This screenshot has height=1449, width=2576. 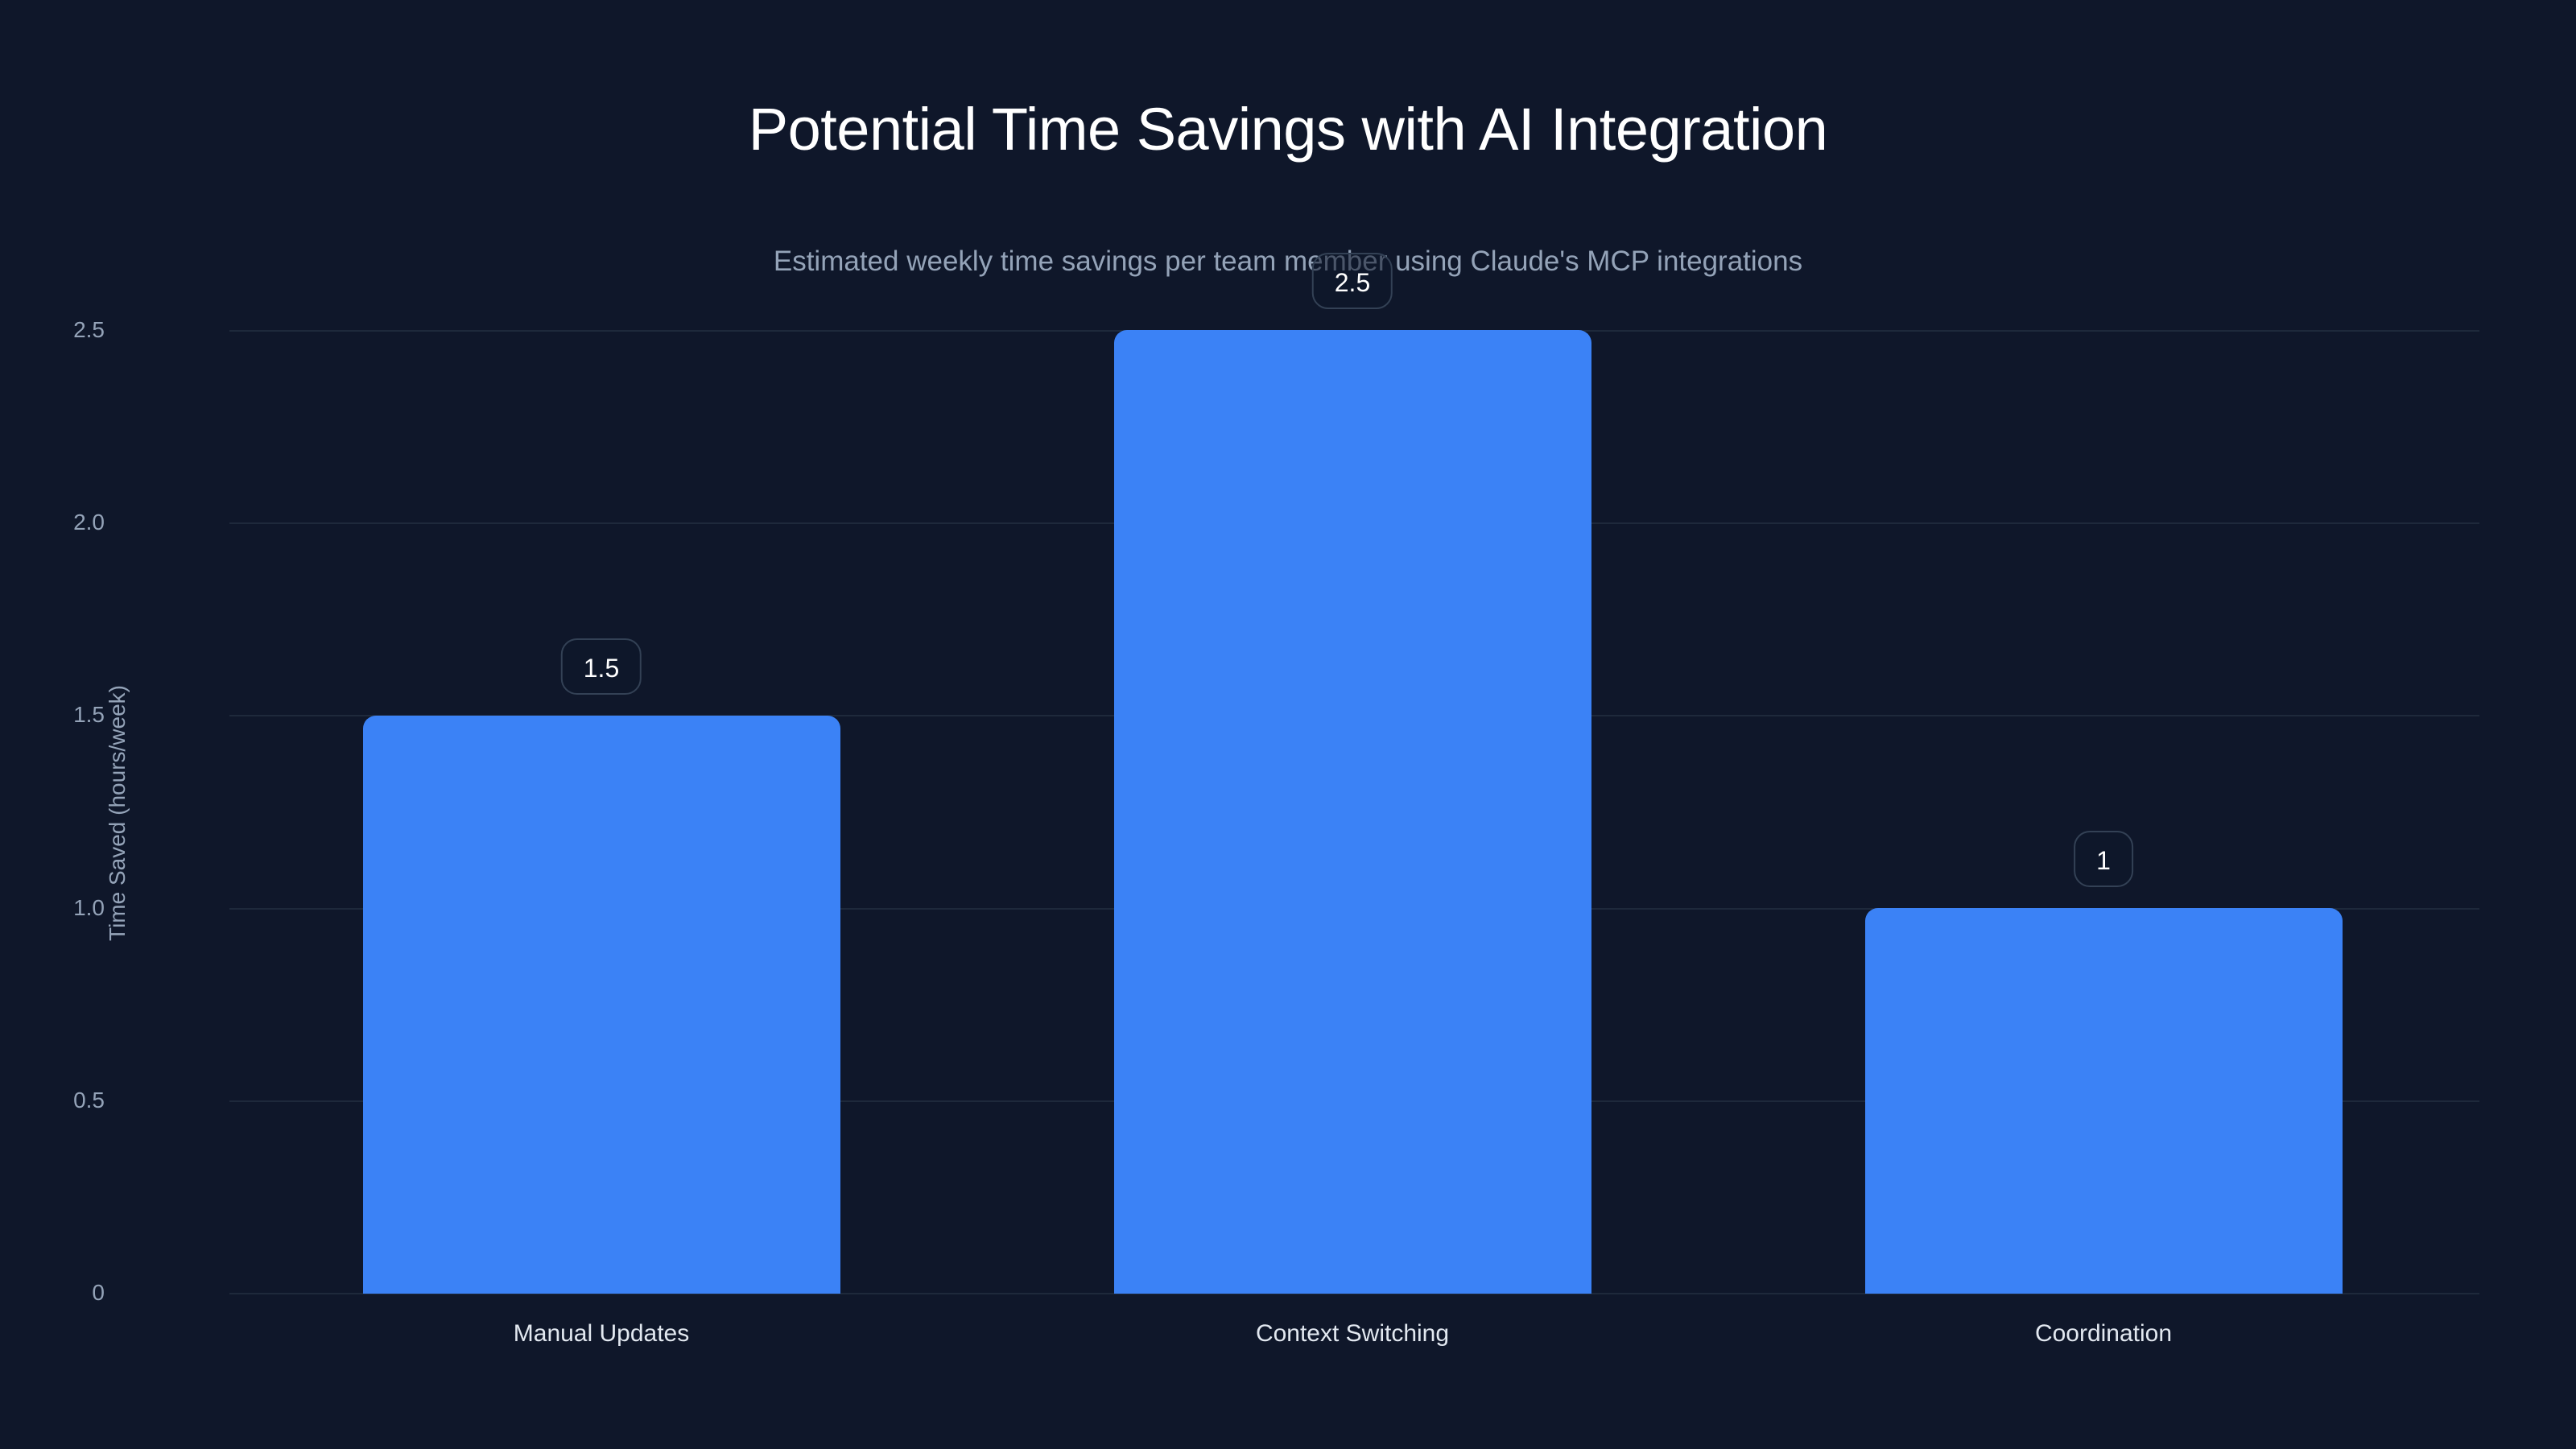 What do you see at coordinates (1352, 281) in the screenshot?
I see `value-label-context-switching: 2.5` at bounding box center [1352, 281].